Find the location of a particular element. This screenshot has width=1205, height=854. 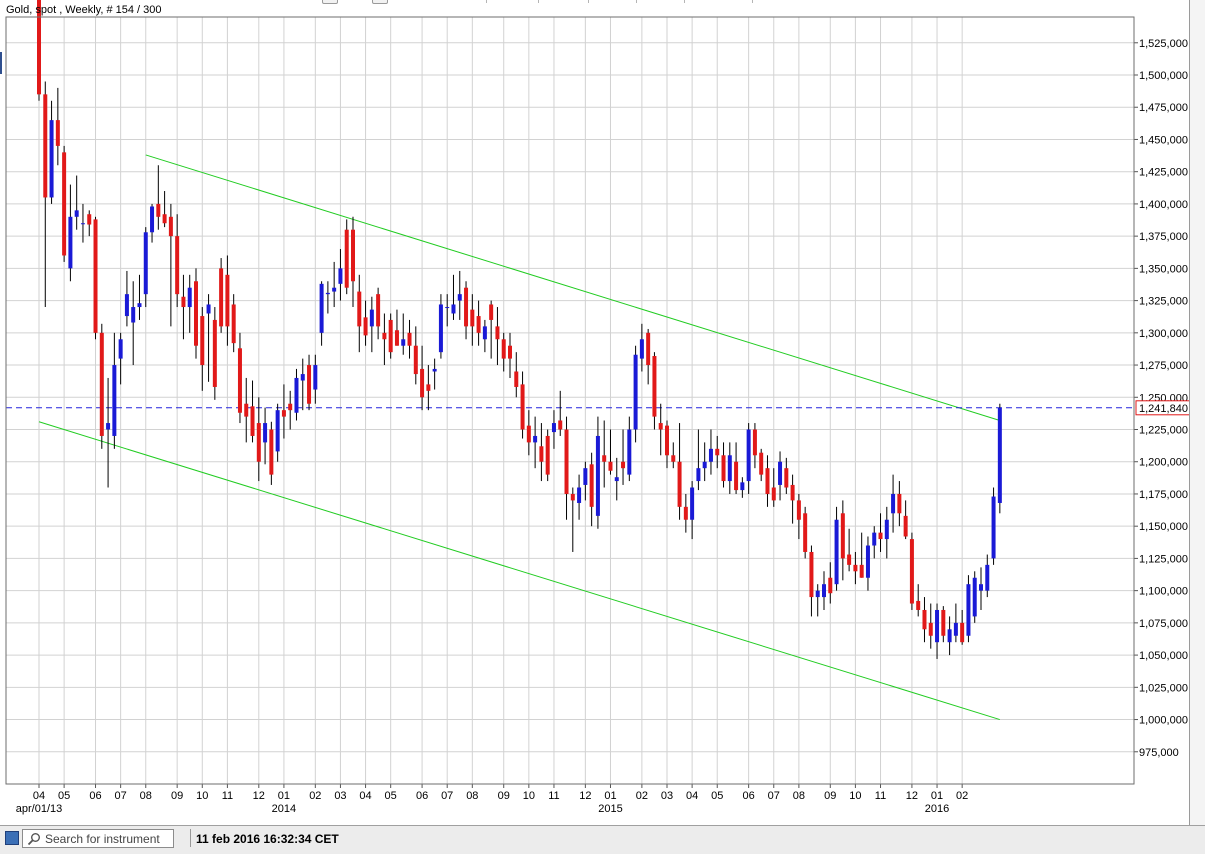

y-tick-label: 1,450,000 is located at coordinates (1163, 140).